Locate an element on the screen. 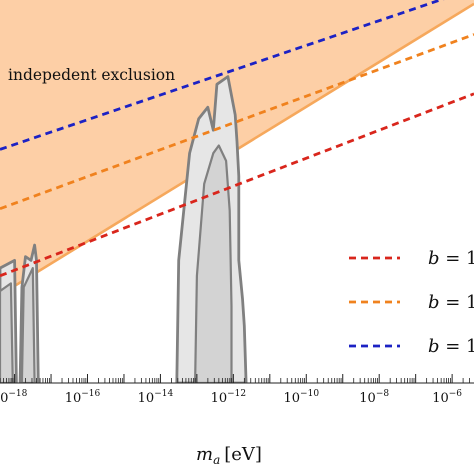  shaded-region-inner-mid is located at coordinates (28, 325).